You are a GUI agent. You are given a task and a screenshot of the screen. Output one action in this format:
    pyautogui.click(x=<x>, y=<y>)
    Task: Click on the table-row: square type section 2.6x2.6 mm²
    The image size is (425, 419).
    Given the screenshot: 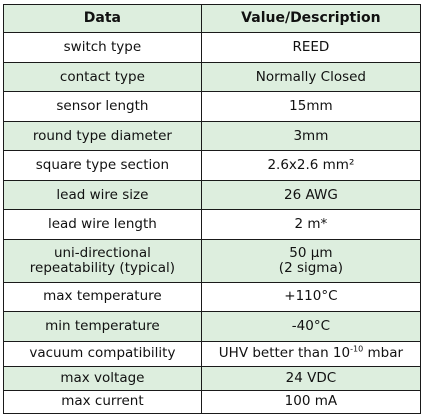 What is the action you would take?
    pyautogui.click(x=212, y=165)
    